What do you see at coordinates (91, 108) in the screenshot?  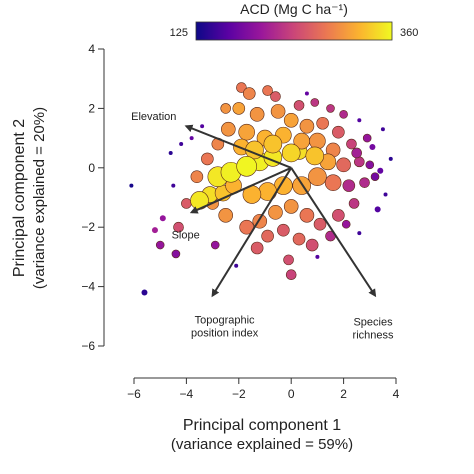 I see `y-tick-label: 2` at bounding box center [91, 108].